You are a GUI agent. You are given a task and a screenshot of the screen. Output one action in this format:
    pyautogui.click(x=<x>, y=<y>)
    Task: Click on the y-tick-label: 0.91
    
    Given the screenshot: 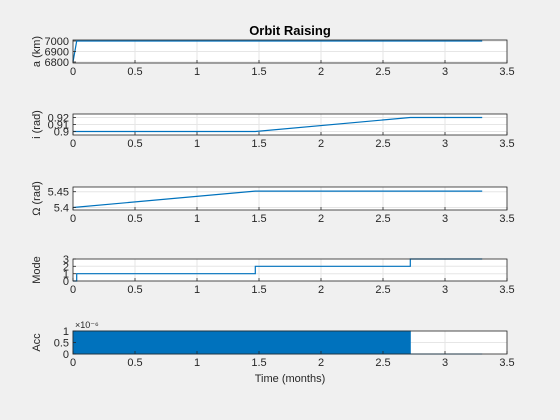 What is the action you would take?
    pyautogui.click(x=58, y=126)
    